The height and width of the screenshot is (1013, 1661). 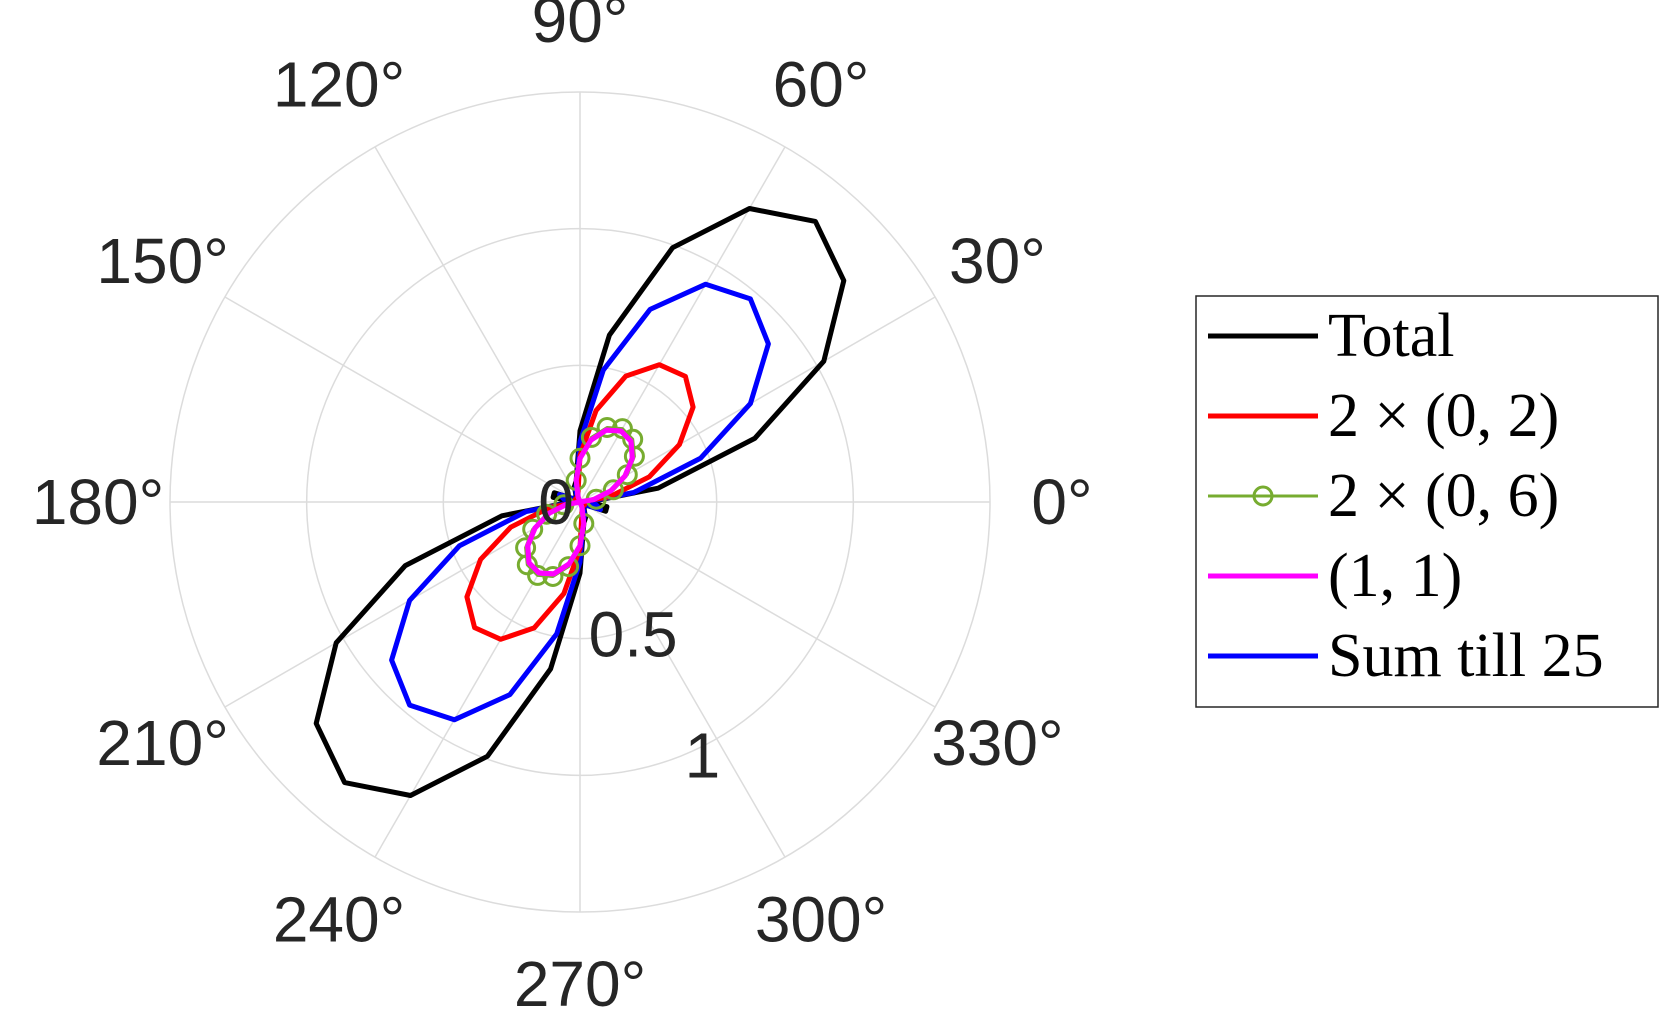 What do you see at coordinates (633, 635) in the screenshot?
I see `r-tick-label: 0.5` at bounding box center [633, 635].